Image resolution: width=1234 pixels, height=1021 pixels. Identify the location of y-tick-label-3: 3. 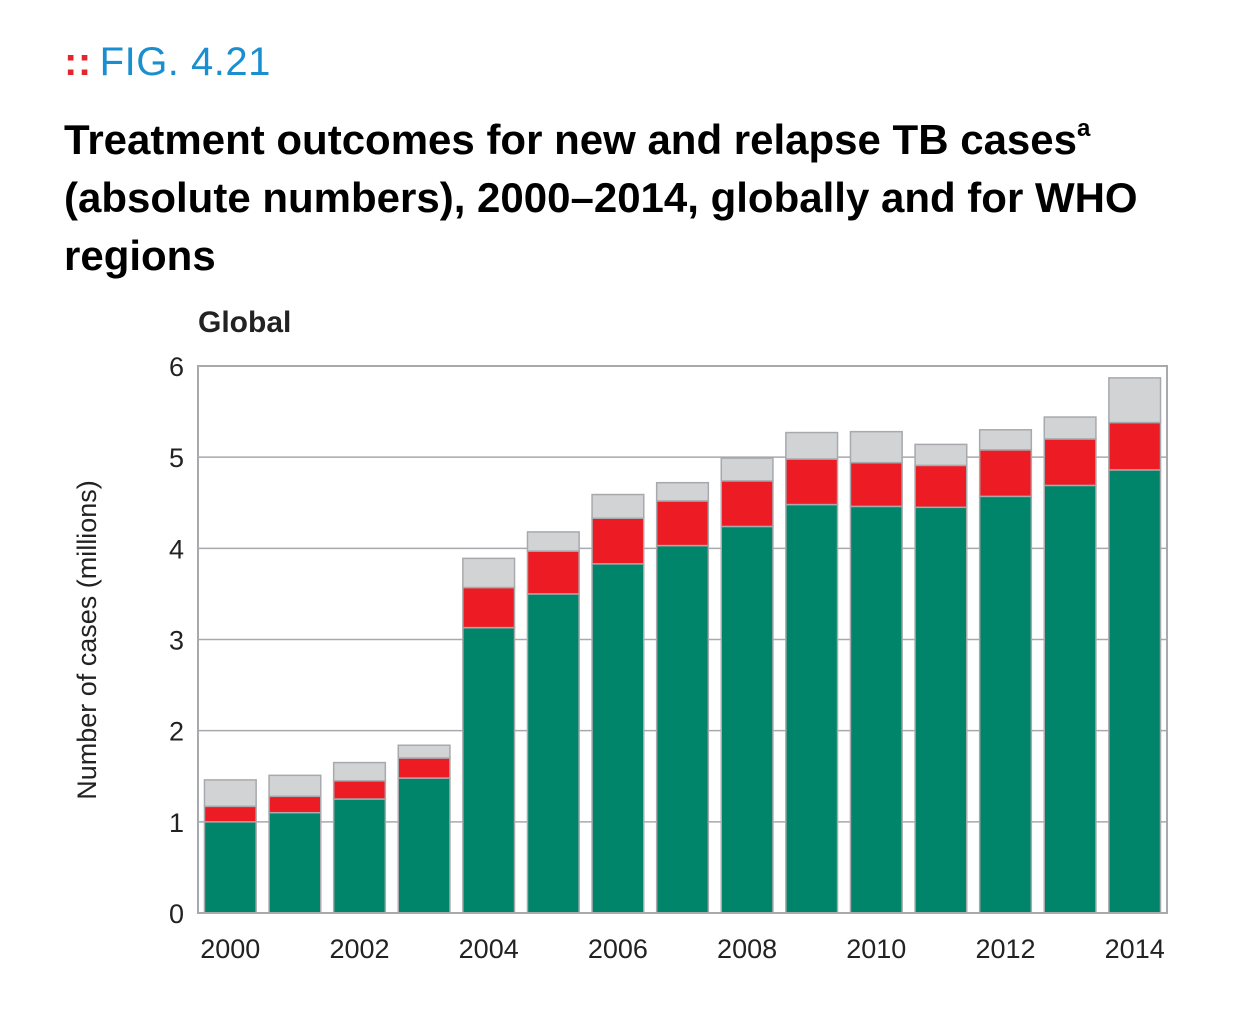
(176, 641).